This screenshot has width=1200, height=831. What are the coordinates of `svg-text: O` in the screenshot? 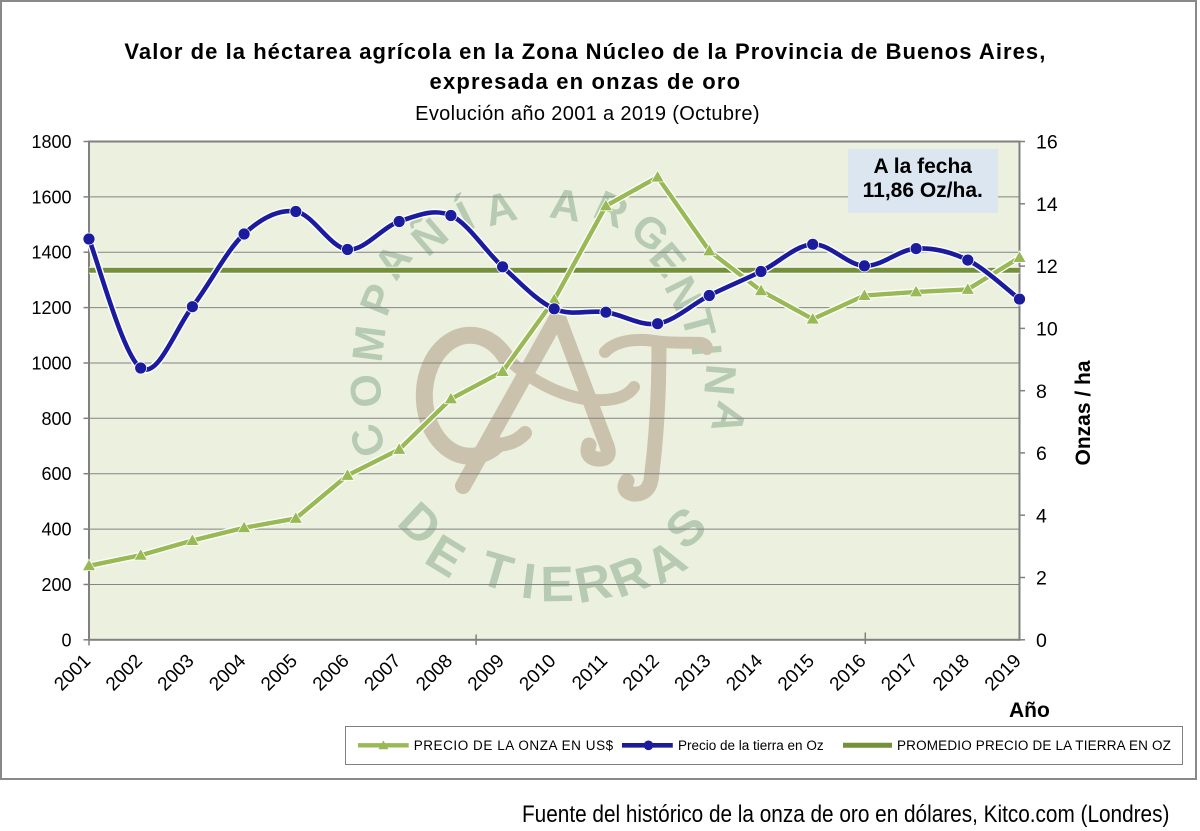 It's located at (366, 391).